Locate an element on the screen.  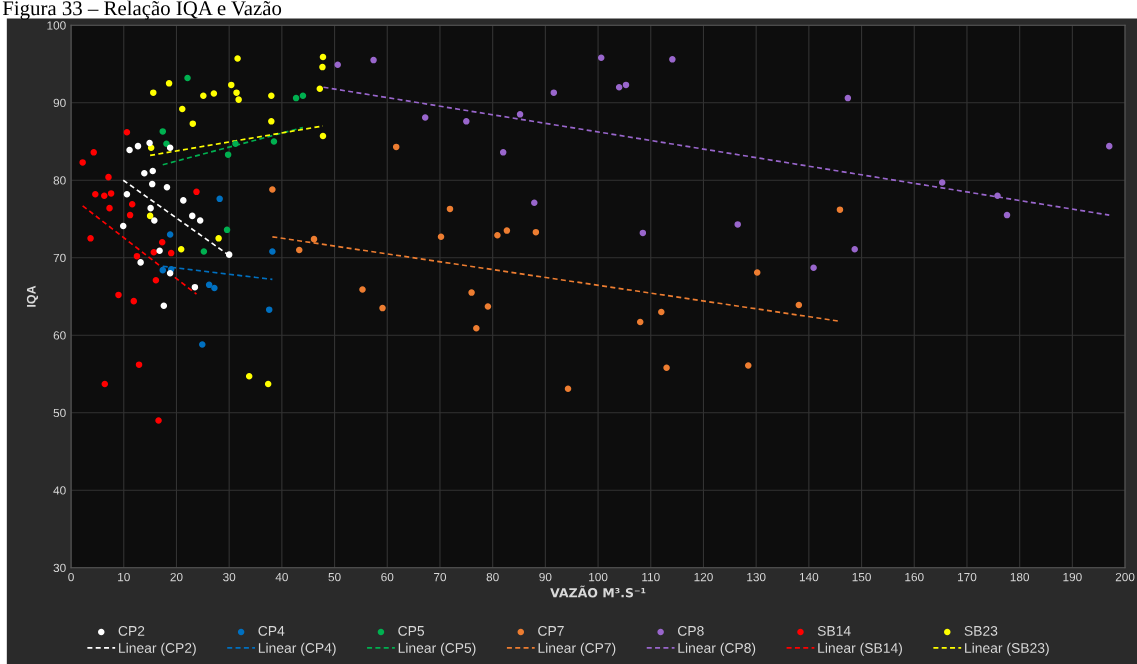
x-tick-label: 10 is located at coordinates (124, 577).